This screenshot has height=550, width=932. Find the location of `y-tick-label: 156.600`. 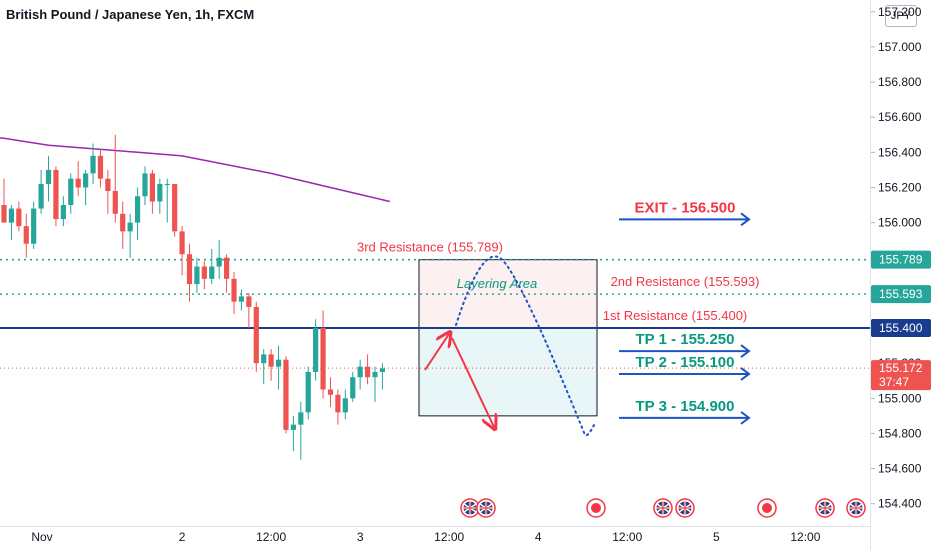

y-tick-label: 156.600 is located at coordinates (900, 117).